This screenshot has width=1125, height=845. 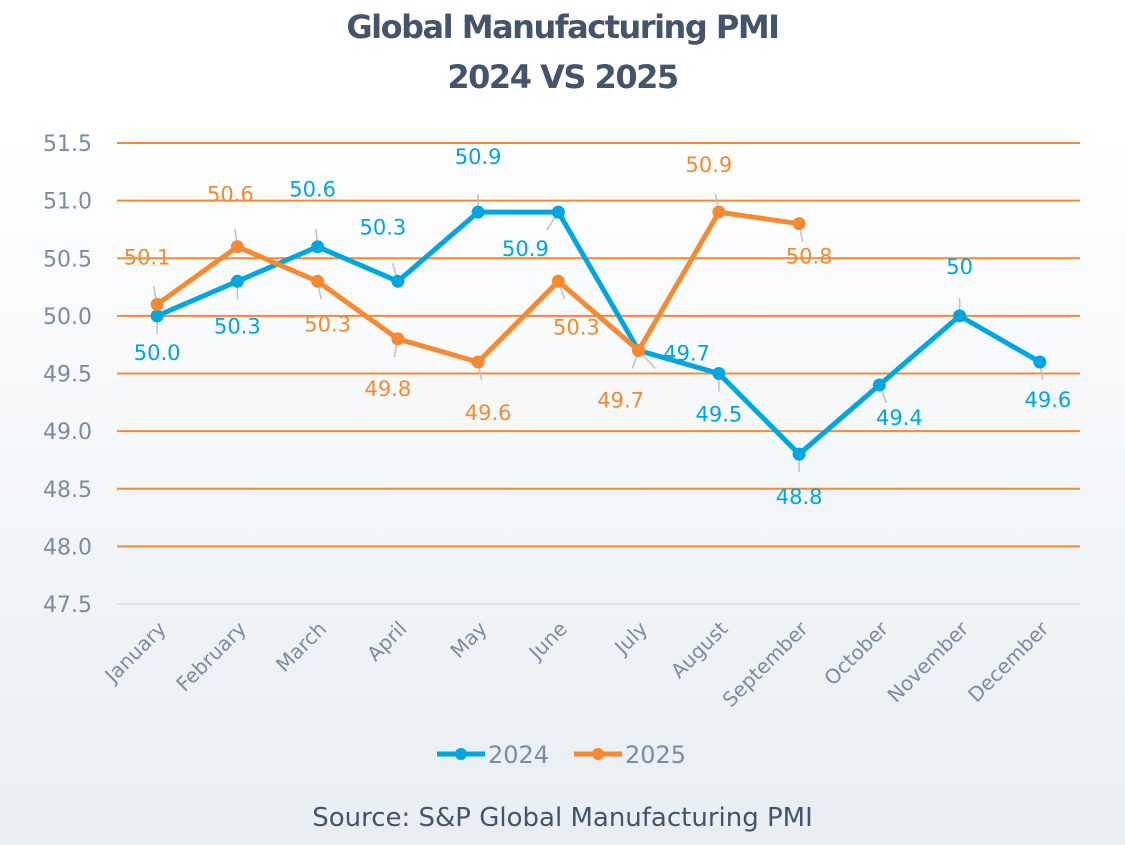 I want to click on x-tick-label: September, so click(x=766, y=664).